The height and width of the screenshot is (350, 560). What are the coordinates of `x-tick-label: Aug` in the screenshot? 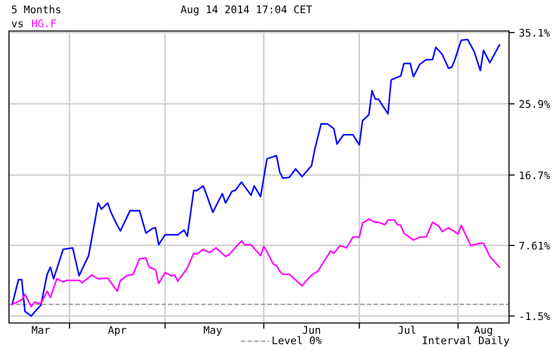 It's located at (483, 331).